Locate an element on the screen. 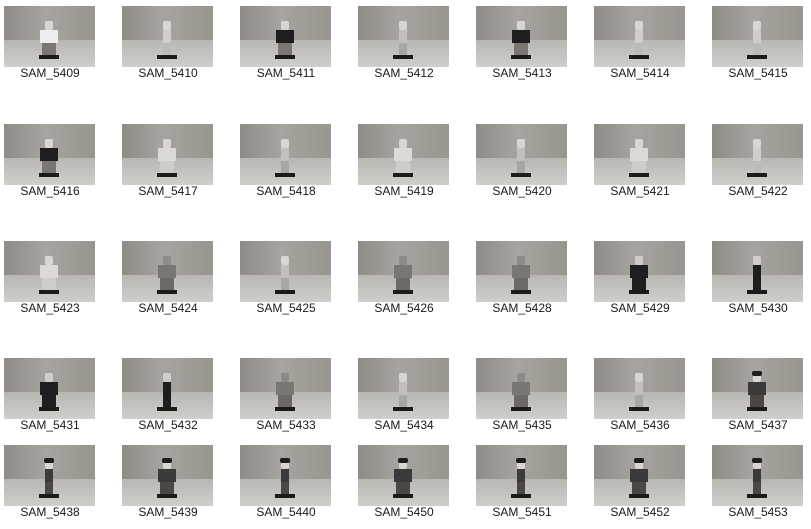  file-tile: SAM_5431 is located at coordinates (50, 394).